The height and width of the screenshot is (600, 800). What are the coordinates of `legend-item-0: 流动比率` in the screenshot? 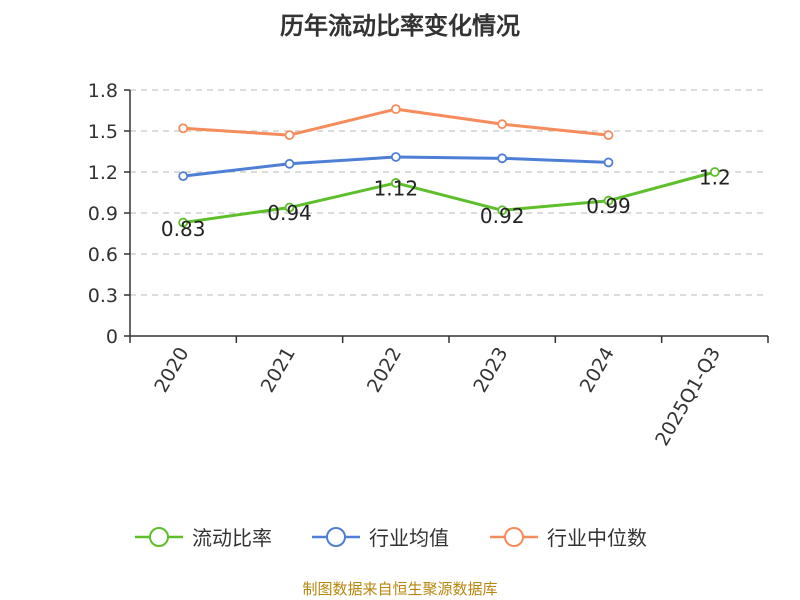 It's located at (203, 538).